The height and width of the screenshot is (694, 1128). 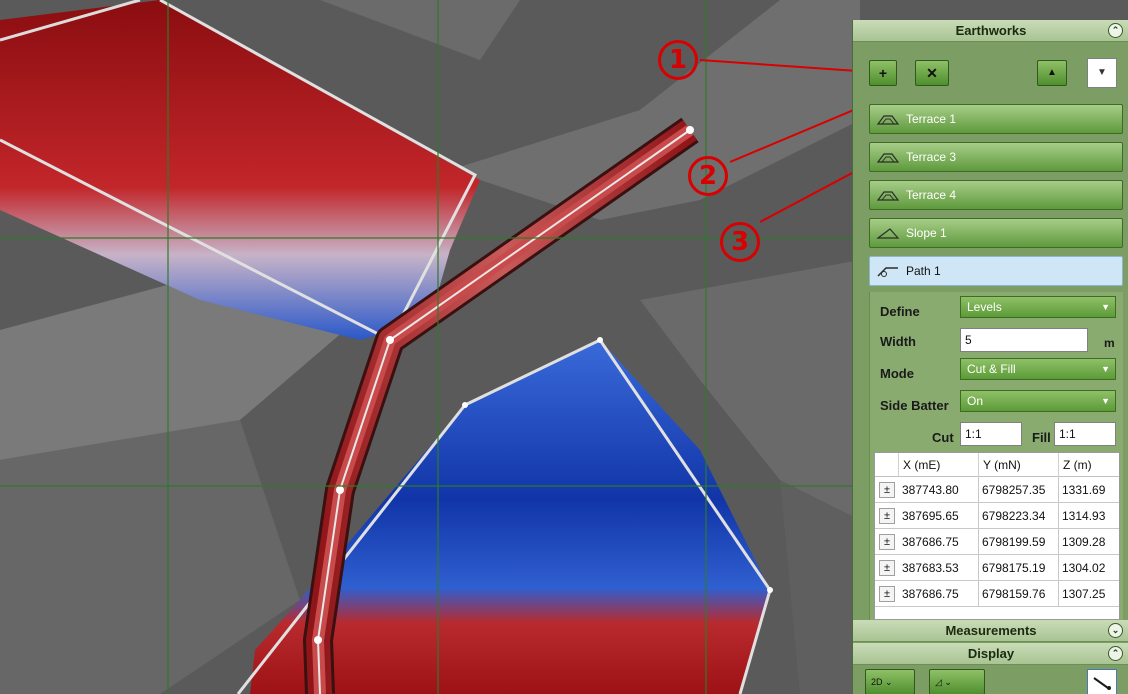 I want to click on cell-z: 1314.93, so click(x=1089, y=516).